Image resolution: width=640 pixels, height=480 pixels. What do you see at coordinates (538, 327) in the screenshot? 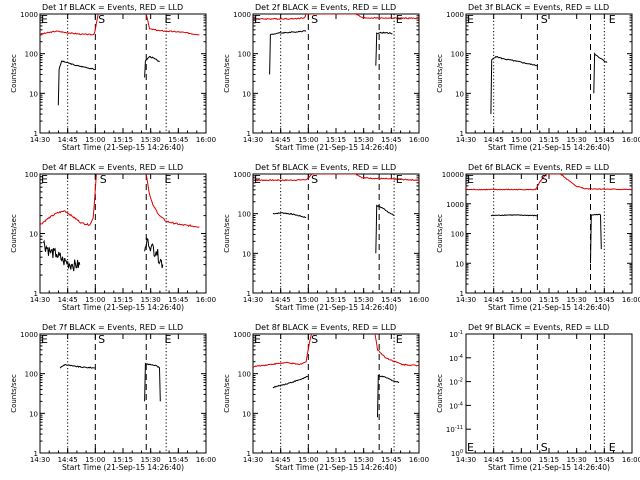
I see `panel-title: Det 9f BLACK = Events, RED = LLD` at bounding box center [538, 327].